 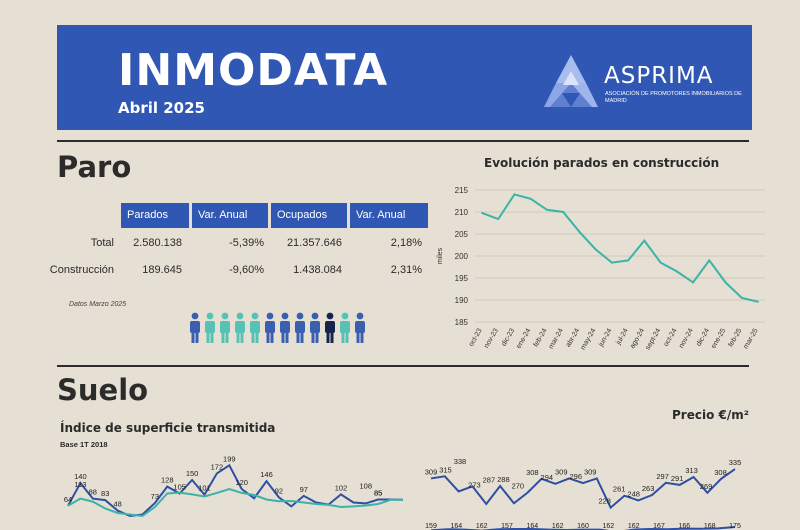 I want to click on data-label: 308, so click(x=532, y=472).